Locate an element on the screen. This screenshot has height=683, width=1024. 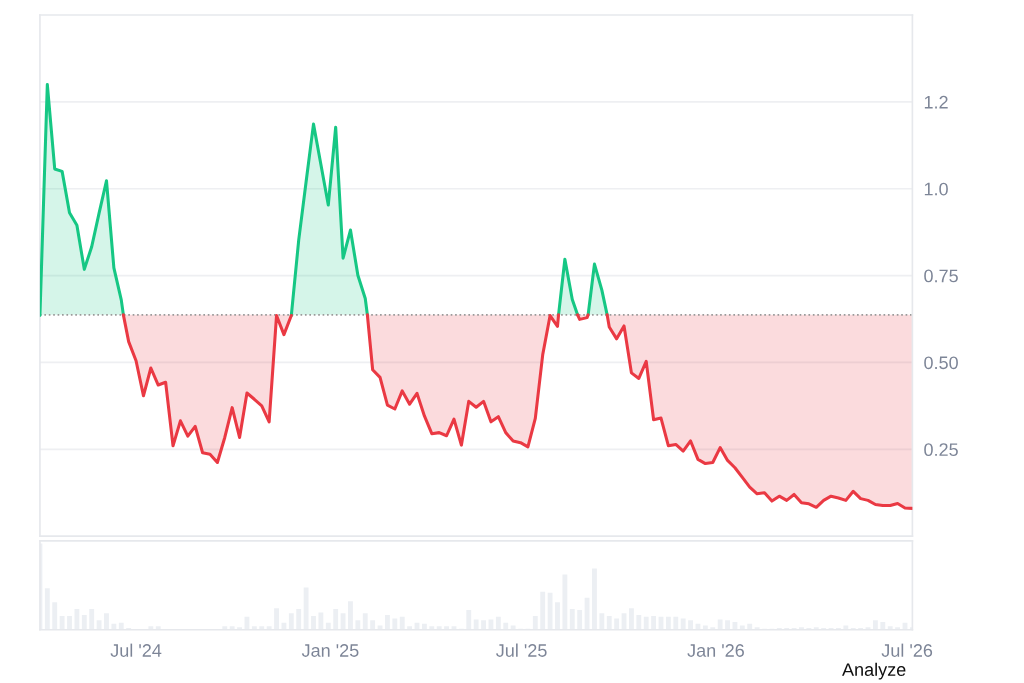
y-tick-label: 0.75 is located at coordinates (941, 276).